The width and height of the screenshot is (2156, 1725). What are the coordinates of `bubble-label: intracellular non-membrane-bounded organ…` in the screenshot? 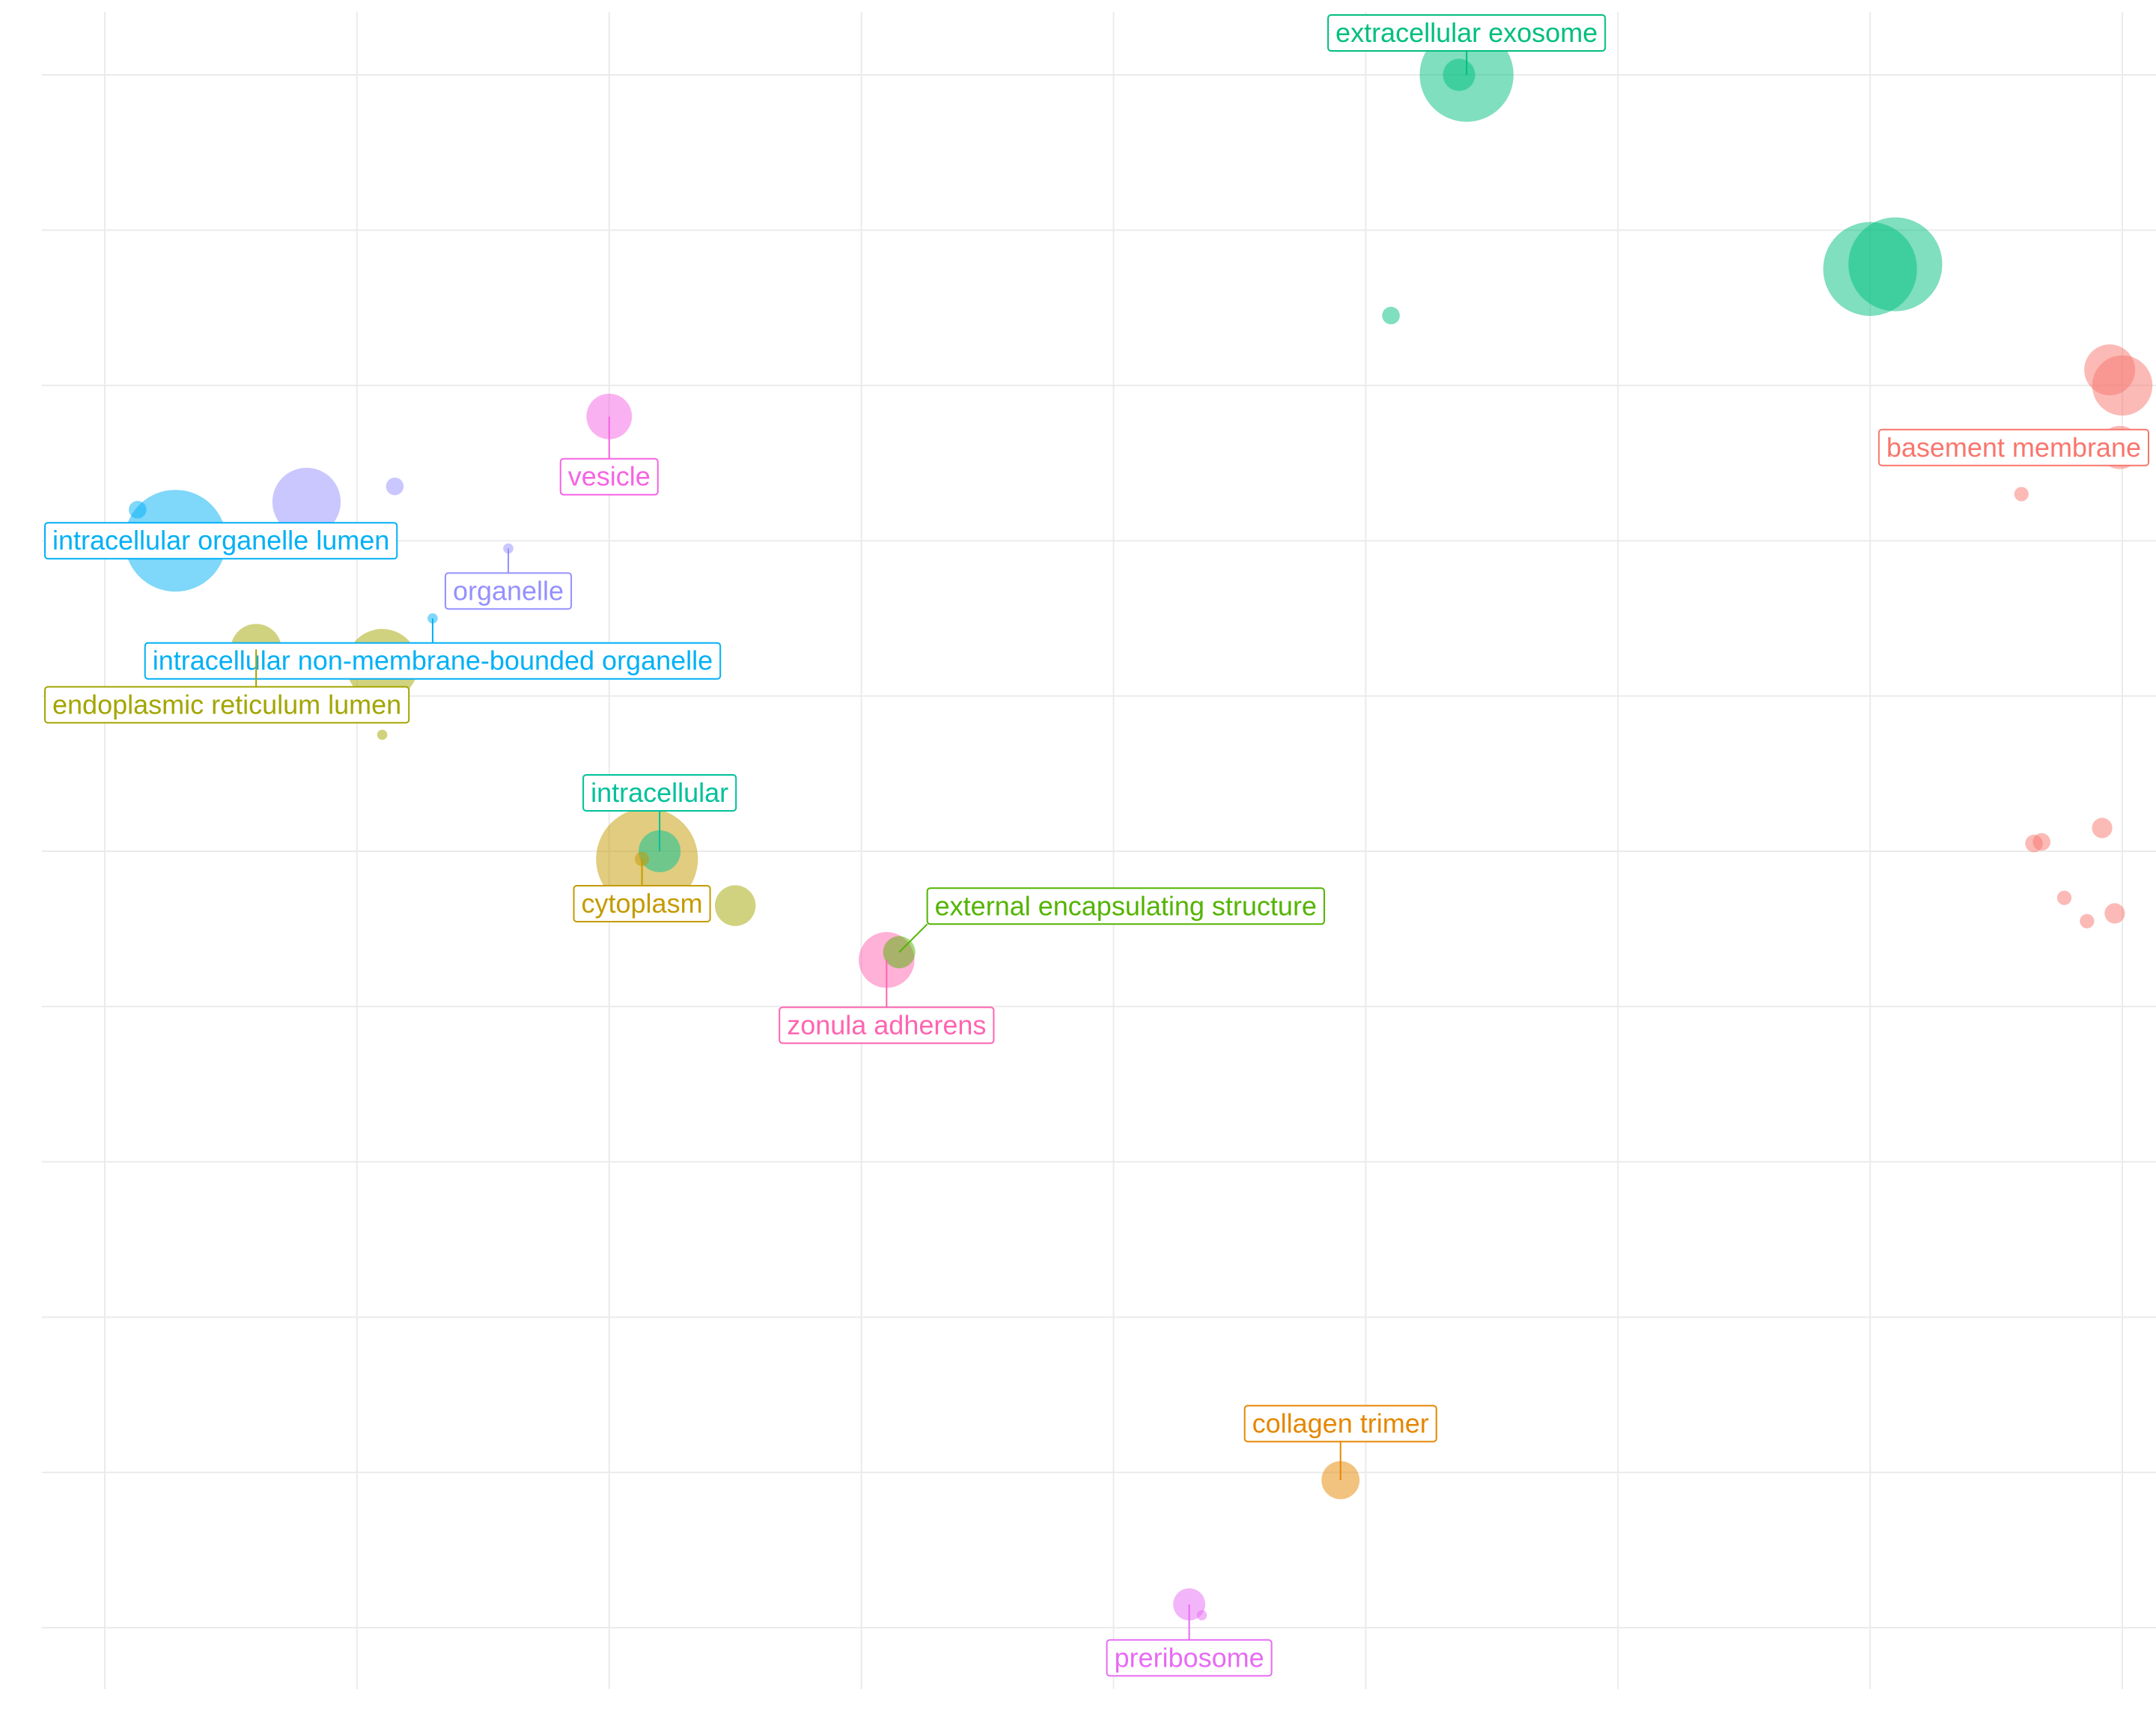 It's located at (433, 649).